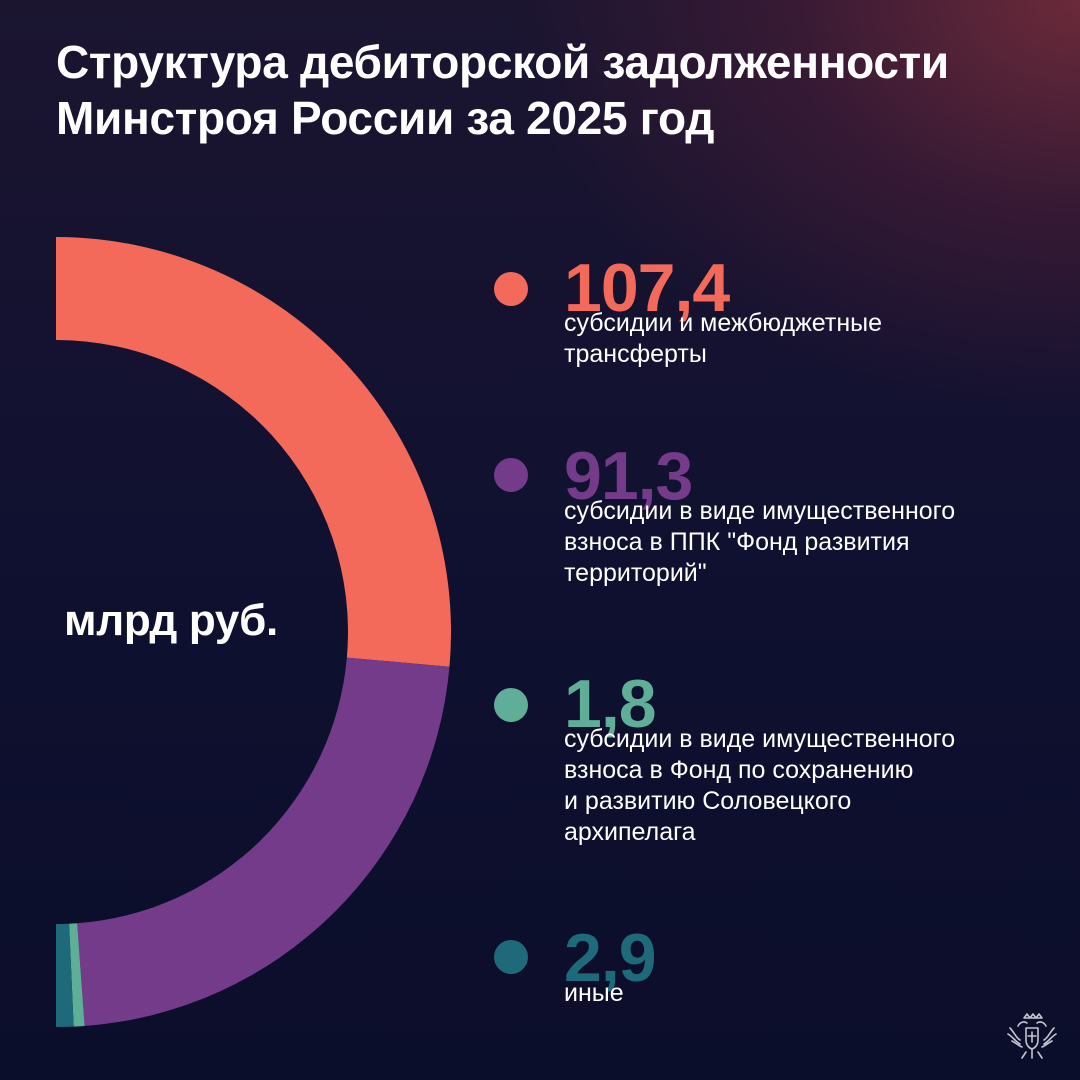 This screenshot has height=1080, width=1080. What do you see at coordinates (723, 338) in the screenshot?
I see `legend-description: субсидии и межбюджетные трансферты` at bounding box center [723, 338].